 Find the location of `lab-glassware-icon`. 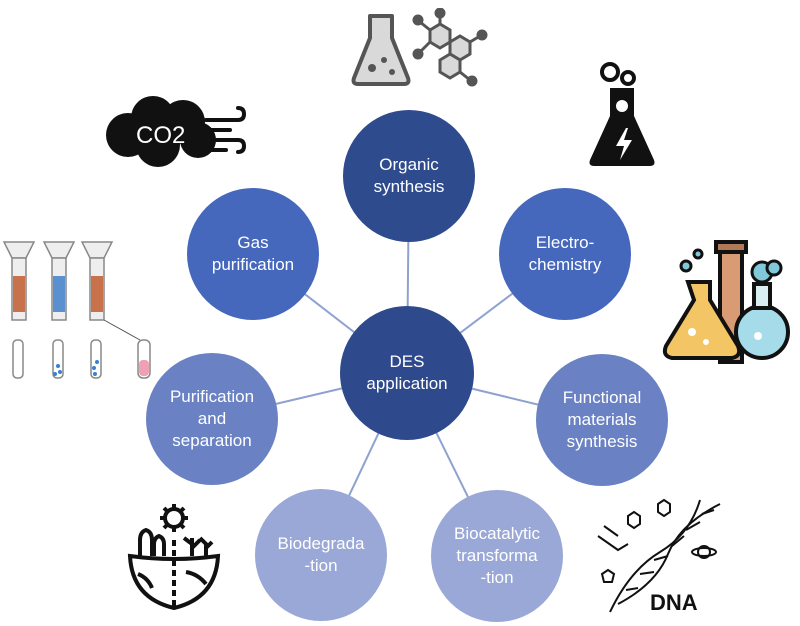

lab-glassware-icon is located at coordinates (726, 302).